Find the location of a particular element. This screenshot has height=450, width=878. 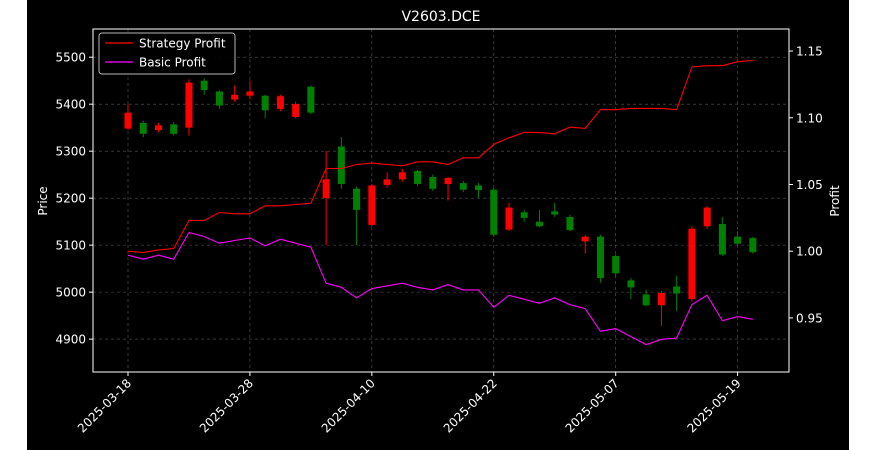

chart-title: V2603.DCE is located at coordinates (440, 17).